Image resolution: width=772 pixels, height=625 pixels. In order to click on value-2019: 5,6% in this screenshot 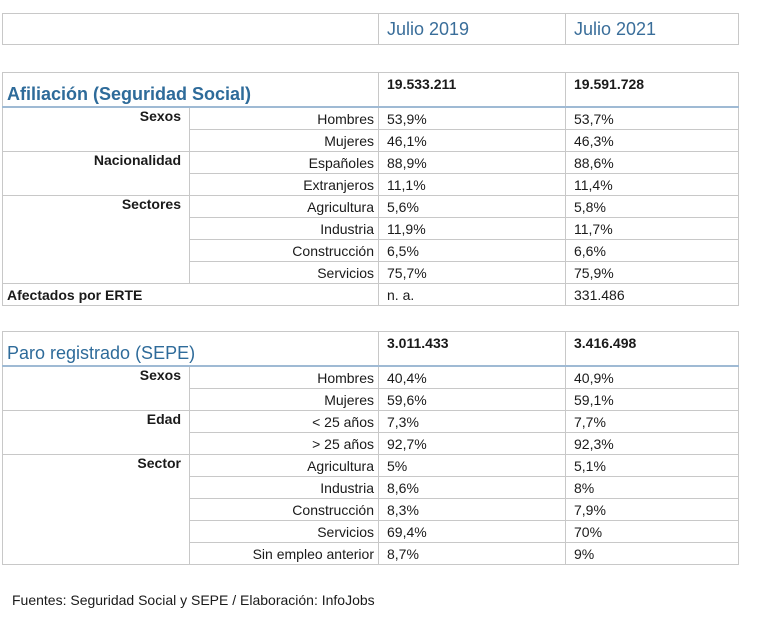, I will do `click(472, 206)`.